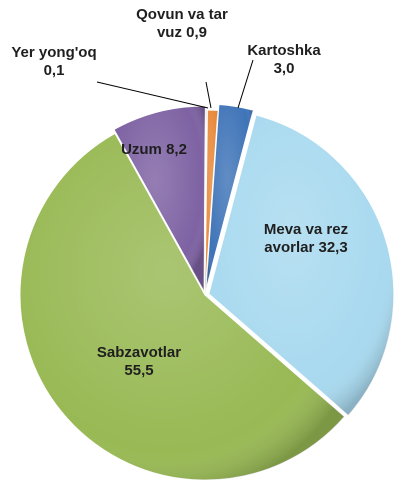 Image resolution: width=403 pixels, height=491 pixels. What do you see at coordinates (176, 149) in the screenshot?
I see `value-label: 8,2` at bounding box center [176, 149].